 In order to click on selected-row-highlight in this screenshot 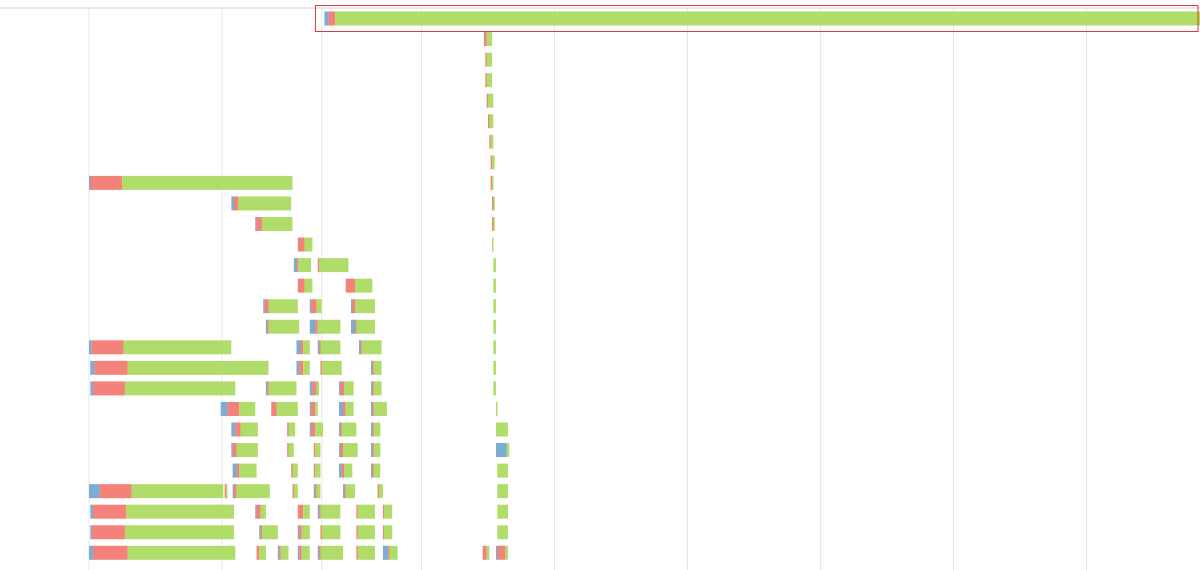, I will do `click(756, 18)`.